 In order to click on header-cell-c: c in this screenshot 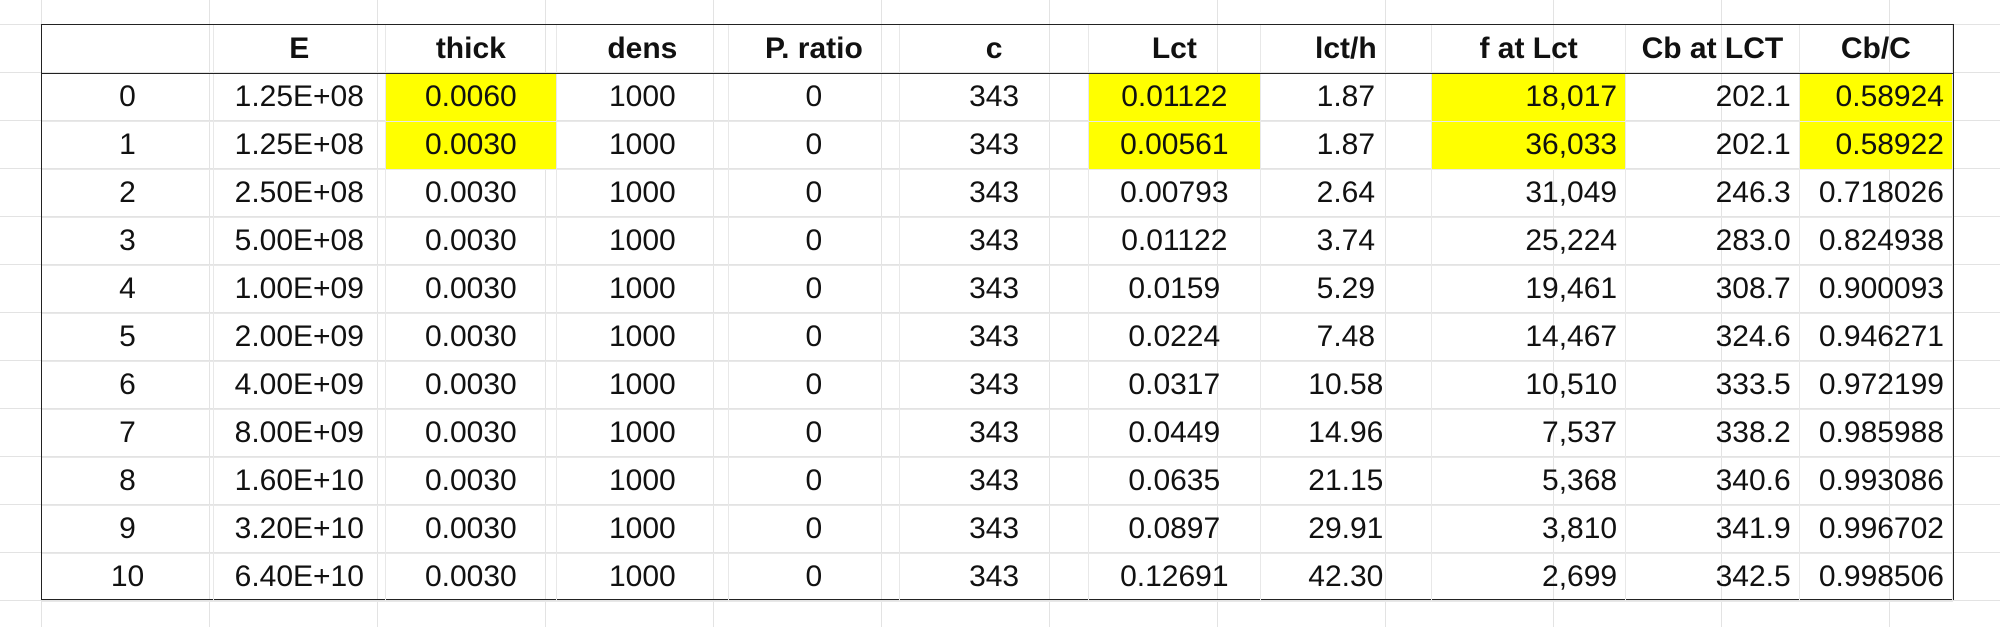, I will do `click(994, 49)`.